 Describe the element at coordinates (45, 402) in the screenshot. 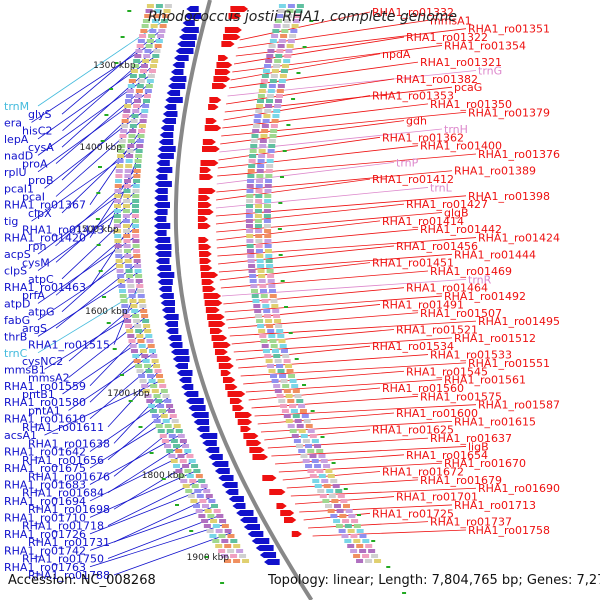

I see `gene-label-left: RHA1_ro01580` at that location.